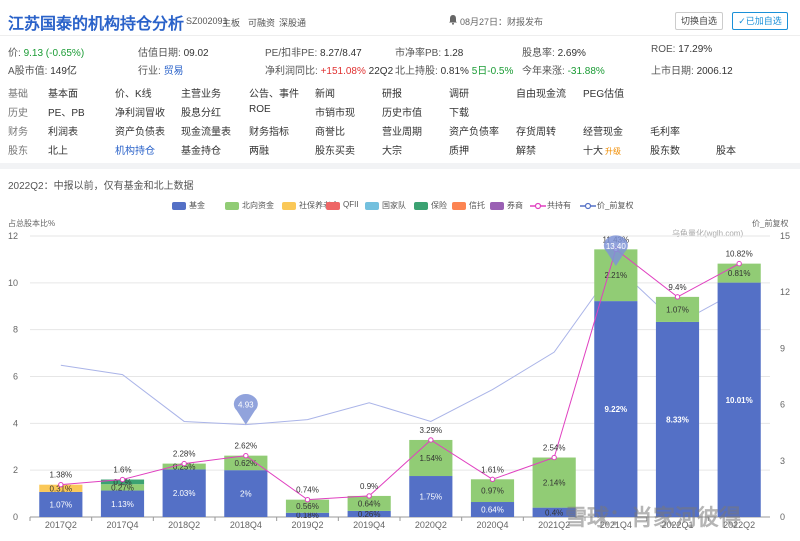 Image resolution: width=800 pixels, height=541 pixels. Describe the element at coordinates (536, 132) in the screenshot. I see `nav-link: 存货周转` at that location.